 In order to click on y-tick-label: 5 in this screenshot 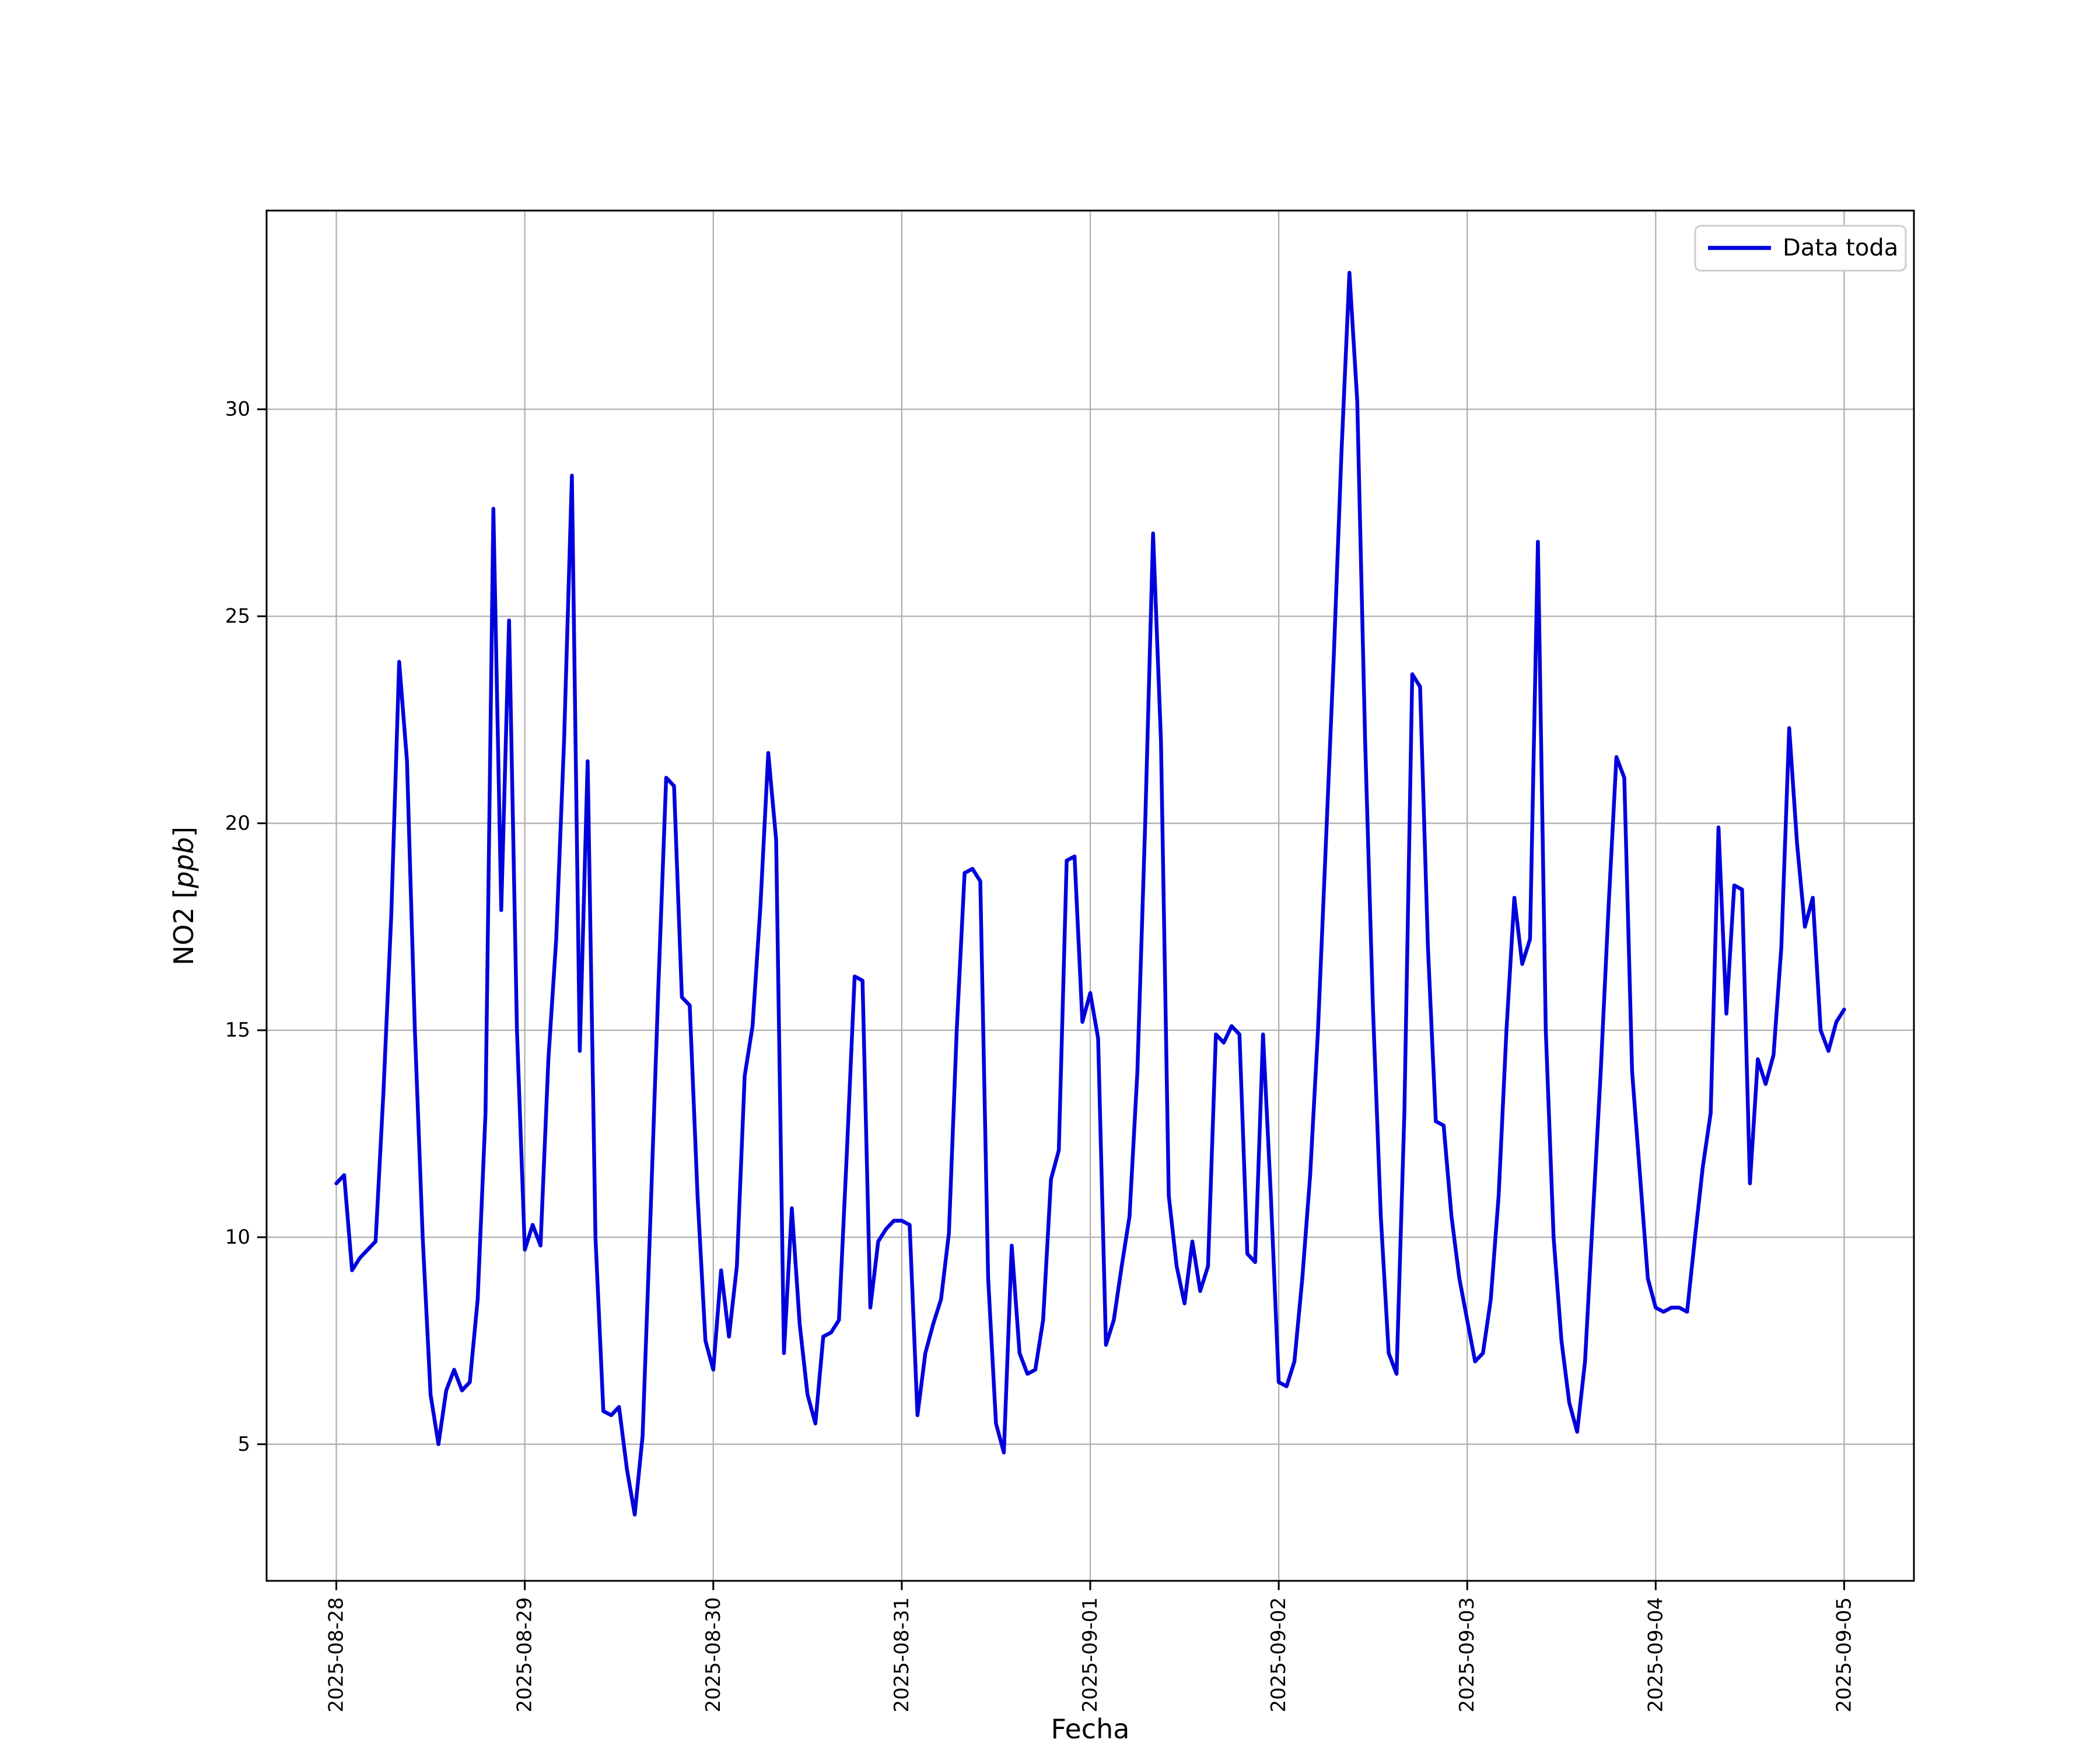, I will do `click(243, 1444)`.